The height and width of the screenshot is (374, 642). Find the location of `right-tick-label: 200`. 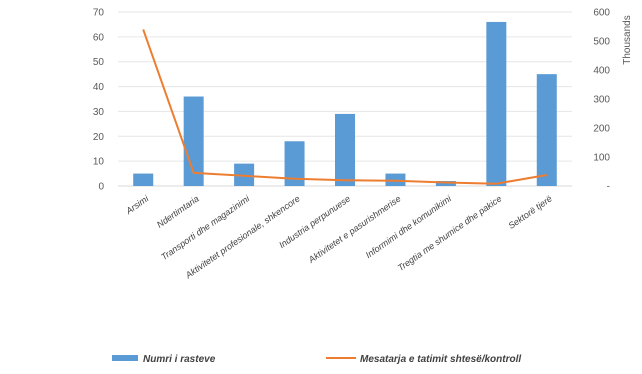

right-tick-label: 200 is located at coordinates (601, 129).